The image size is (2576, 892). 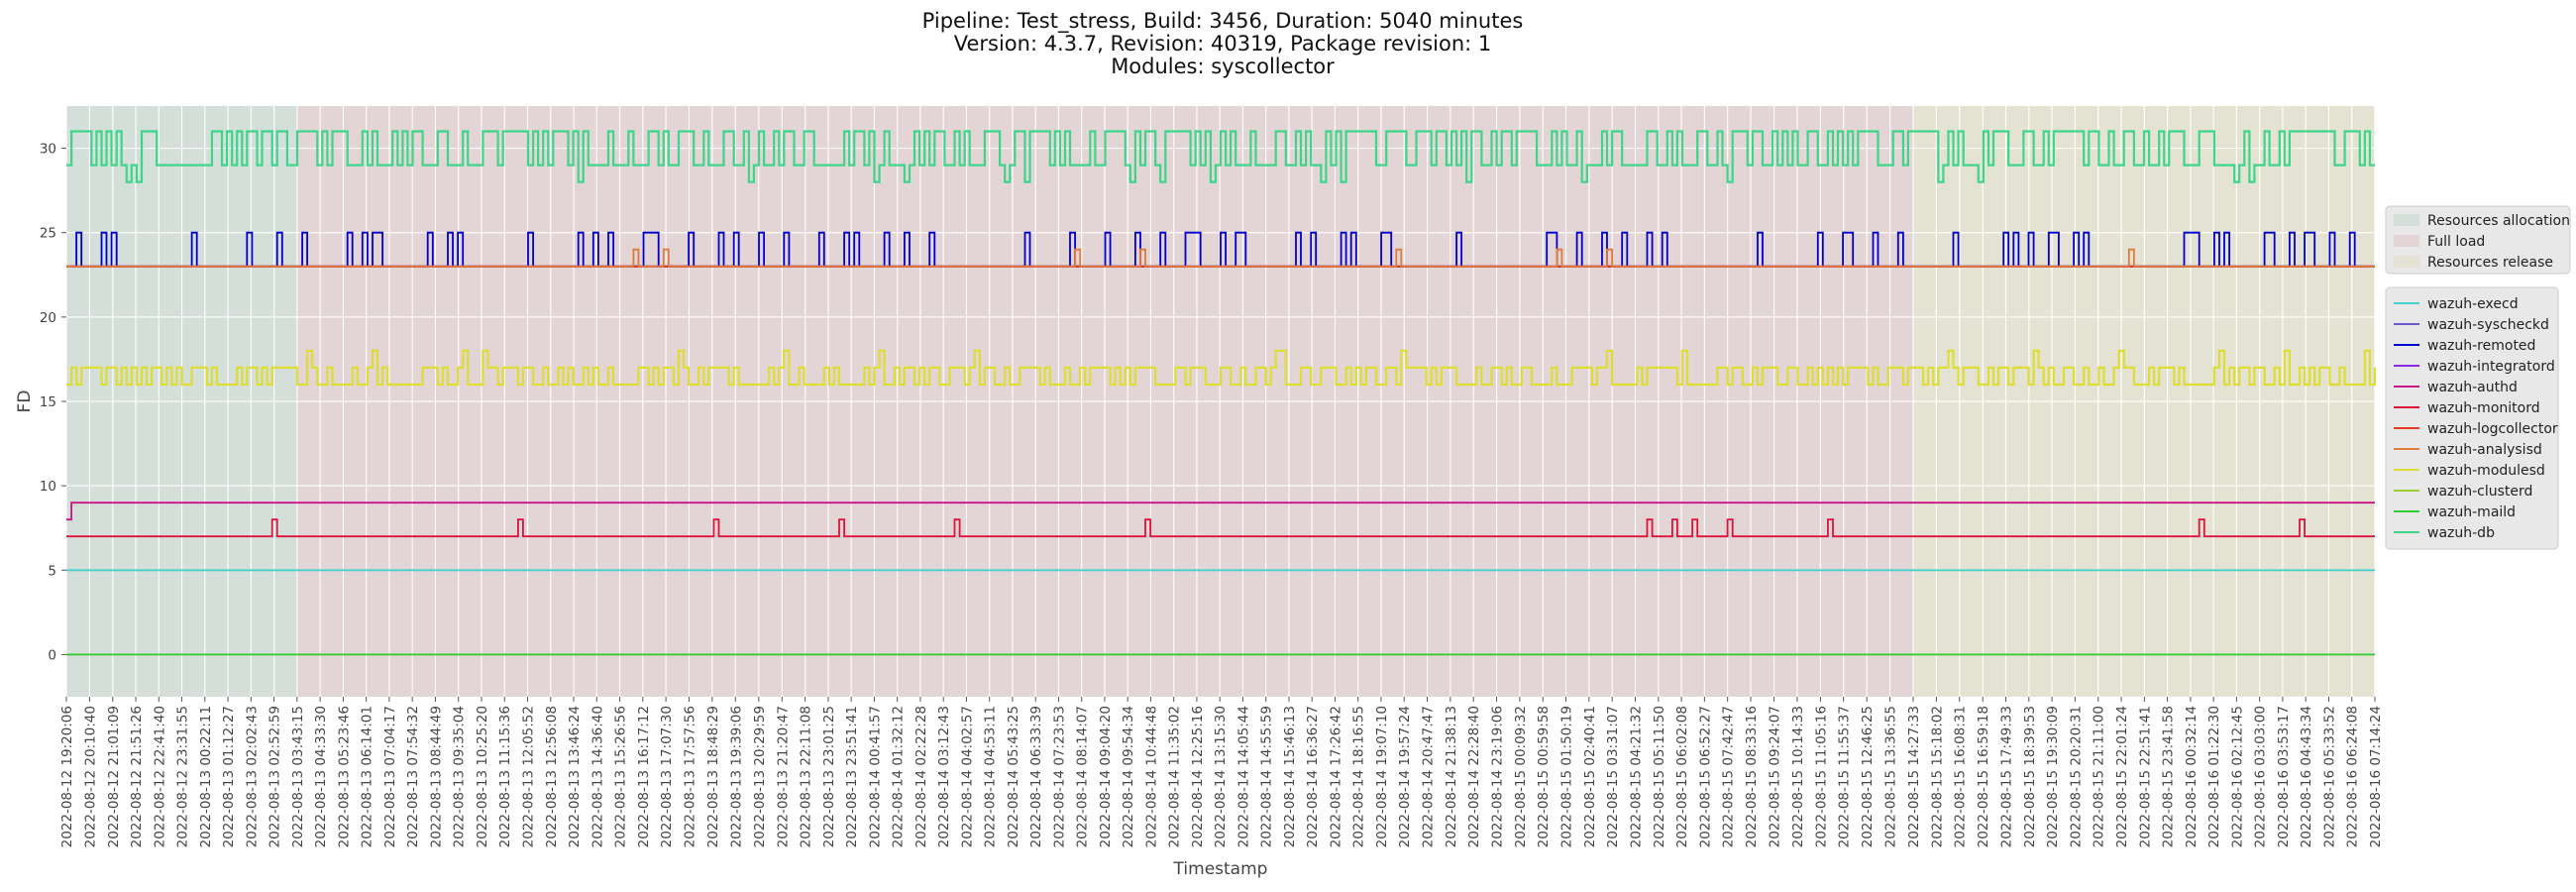 I want to click on x-tick-label-81: 2022-08-15 15:18:02, so click(x=1937, y=777).